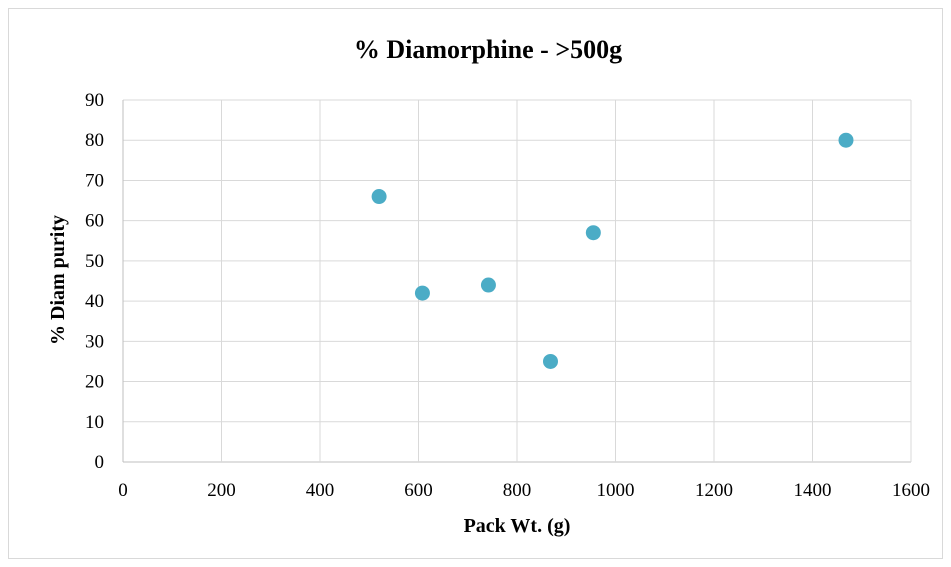  Describe the element at coordinates (94, 180) in the screenshot. I see `y-tick-label: 70` at that location.